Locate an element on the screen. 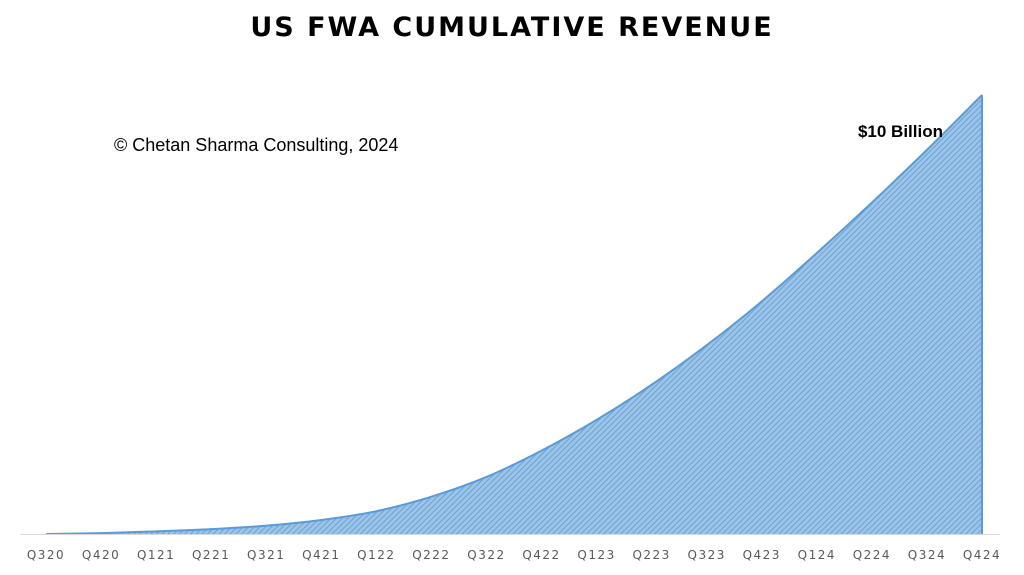  x-tick-label: Q320 is located at coordinates (46, 555).